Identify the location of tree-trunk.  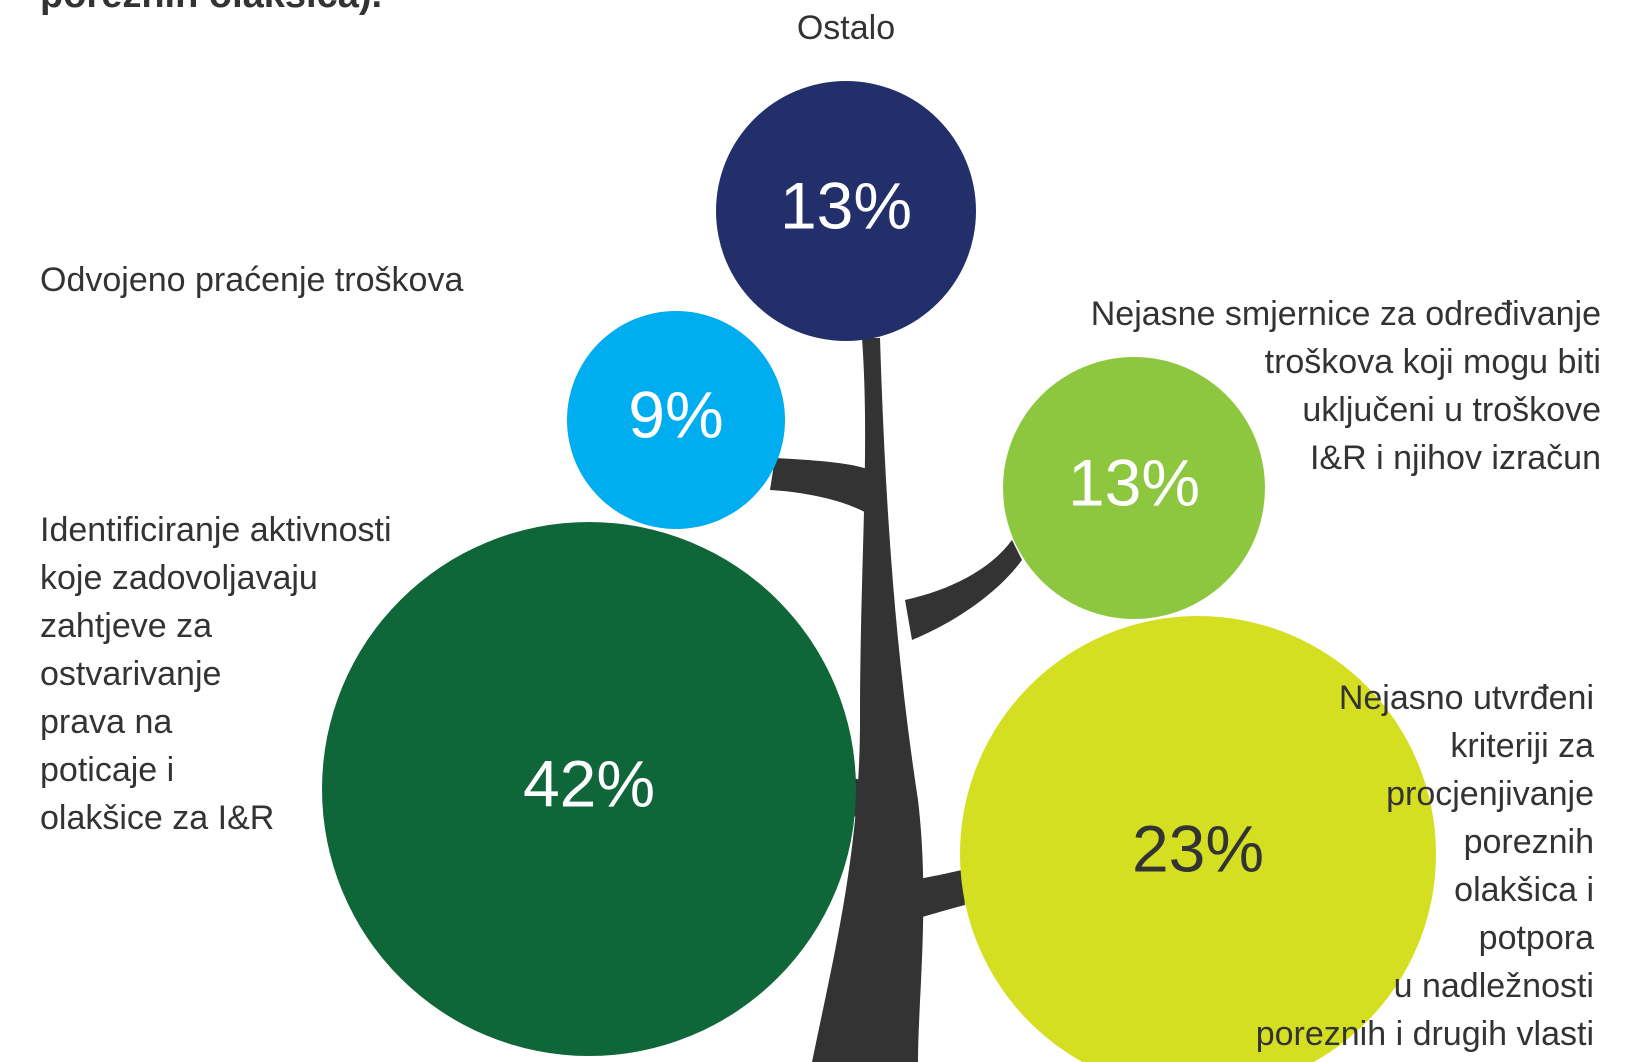
(868, 700).